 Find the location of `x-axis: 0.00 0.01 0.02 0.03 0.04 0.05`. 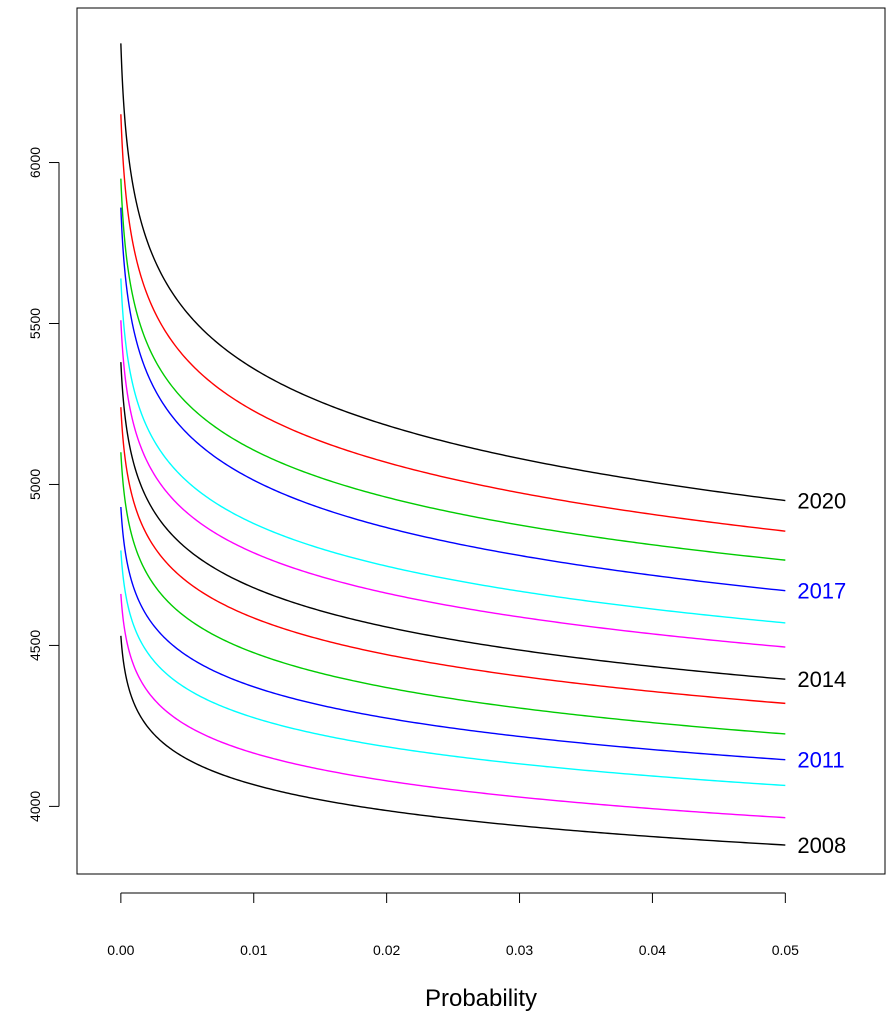

x-axis: 0.00 0.01 0.02 0.03 0.04 0.05 is located at coordinates (453, 925).